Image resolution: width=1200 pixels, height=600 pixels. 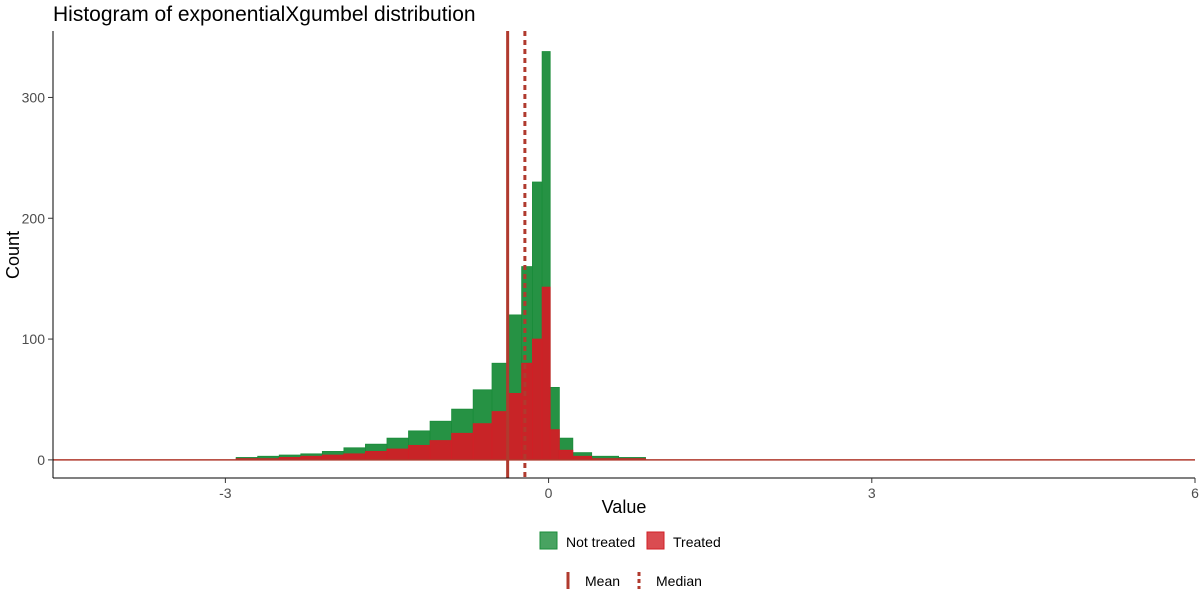 What do you see at coordinates (624, 507) in the screenshot?
I see `x-axis-label: Value` at bounding box center [624, 507].